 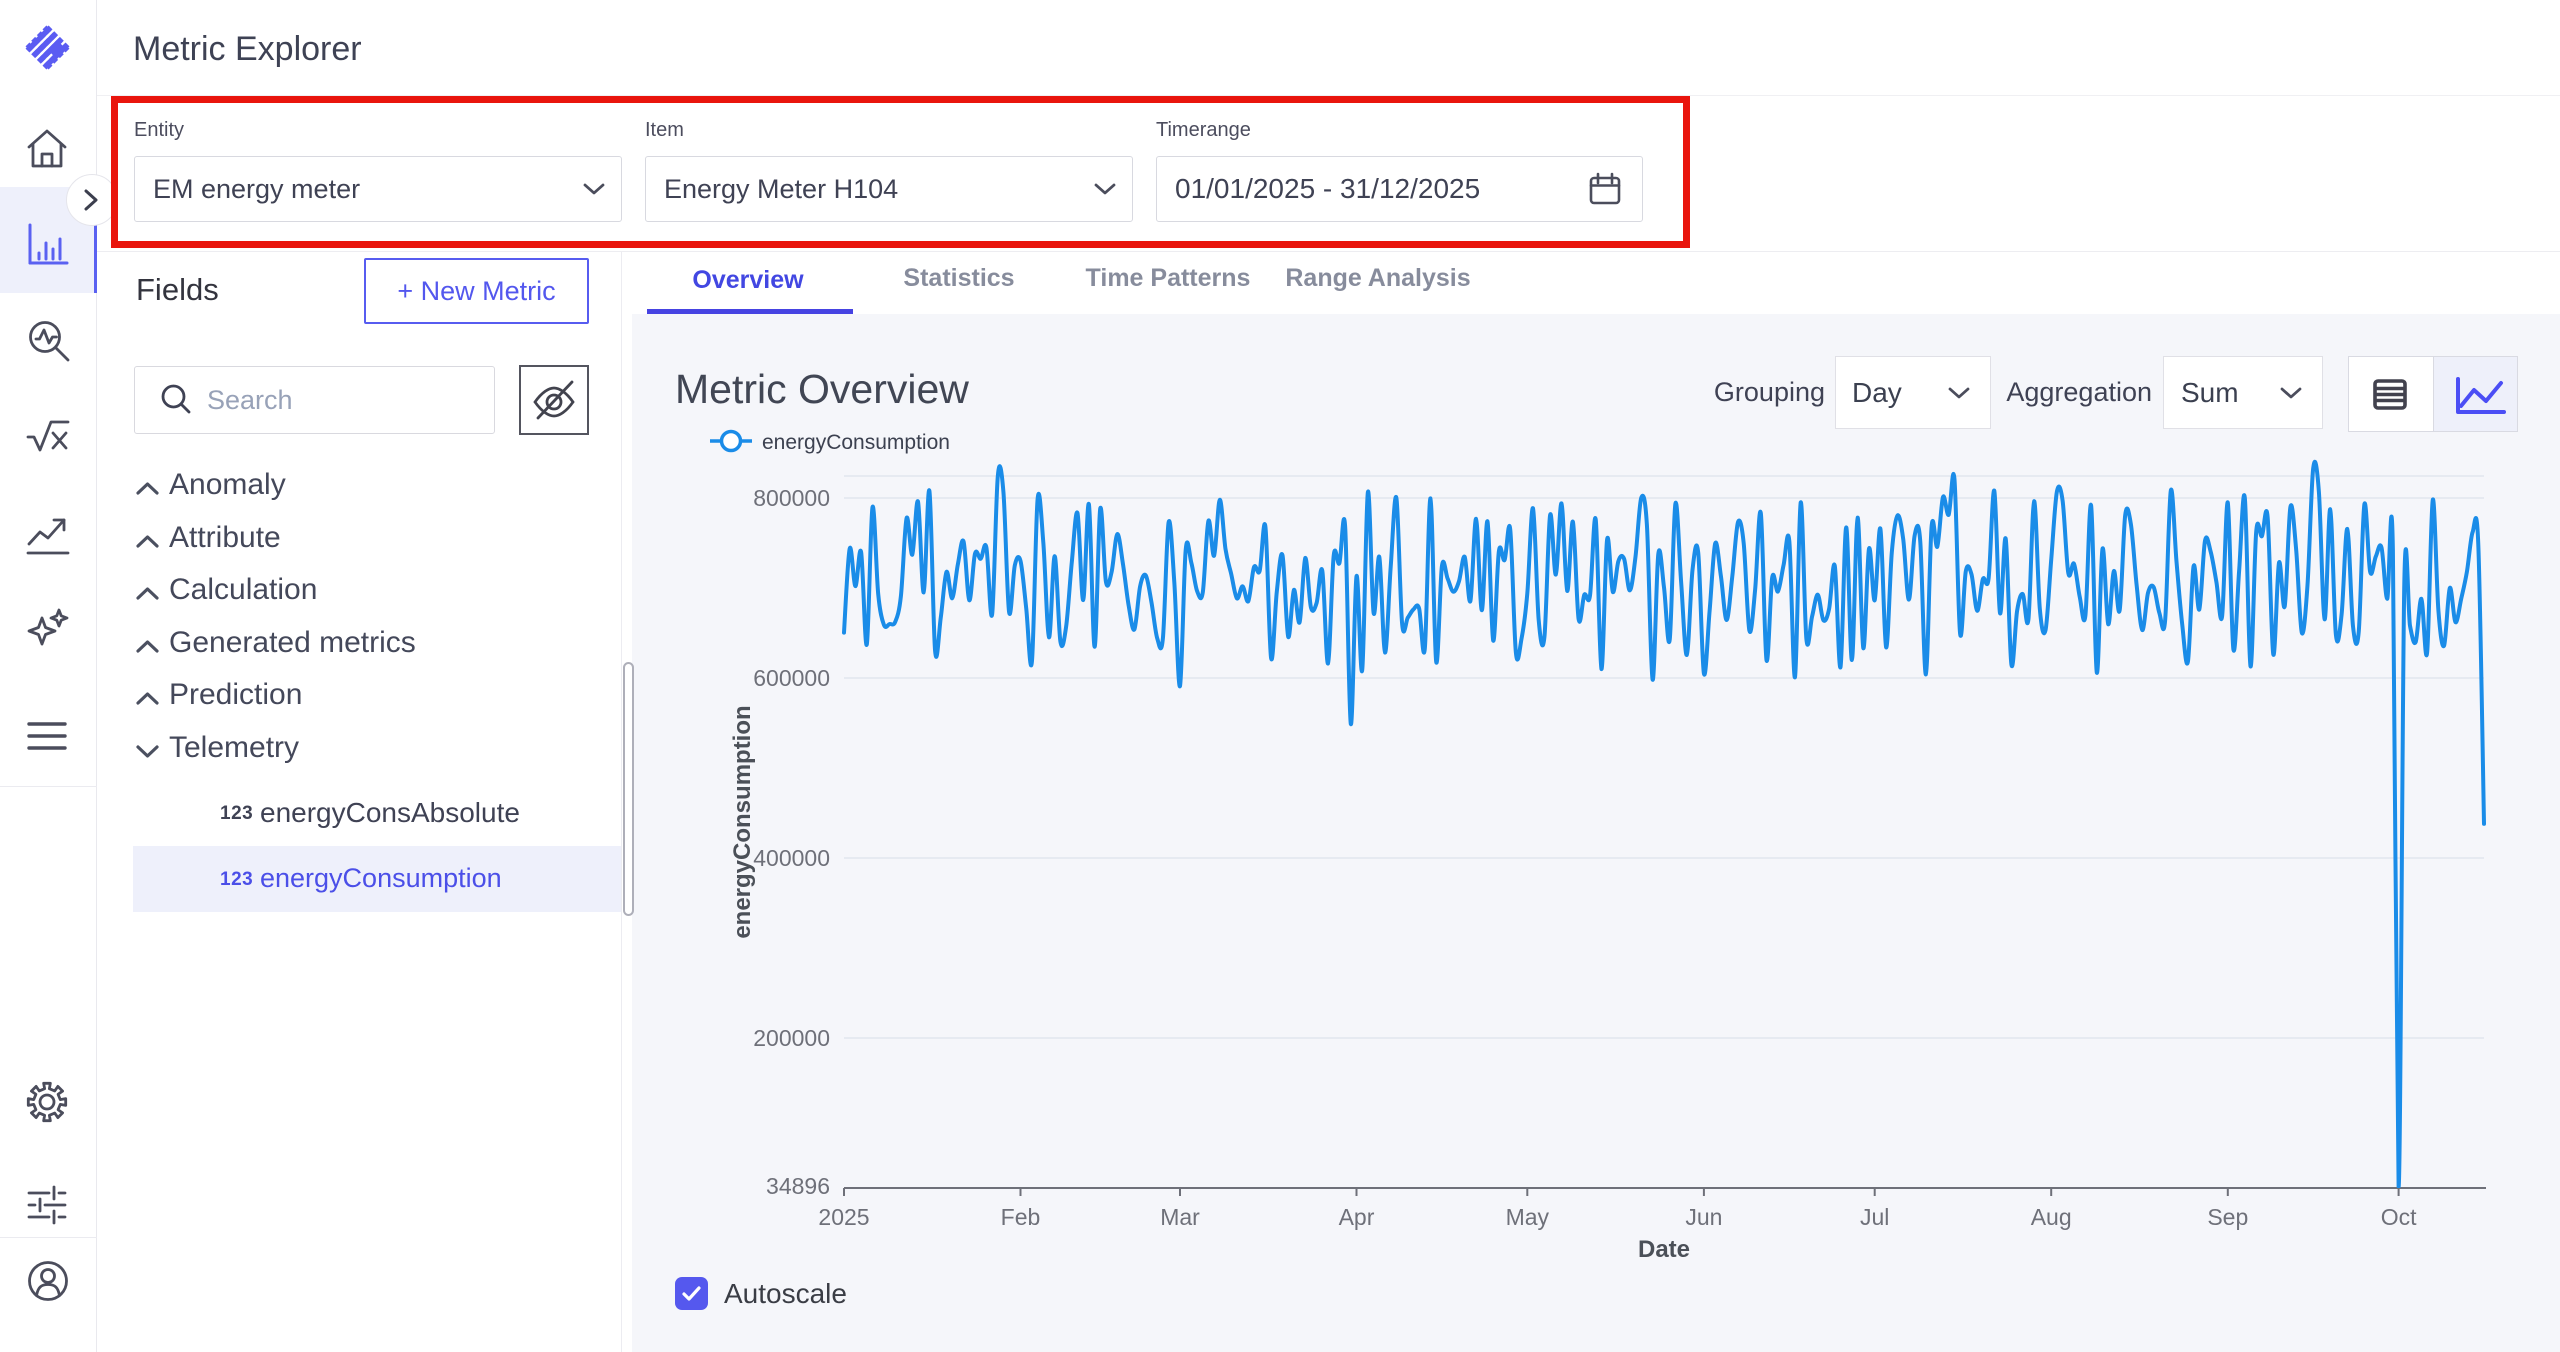 What do you see at coordinates (791, 498) in the screenshot?
I see `svg-text: 800000` at bounding box center [791, 498].